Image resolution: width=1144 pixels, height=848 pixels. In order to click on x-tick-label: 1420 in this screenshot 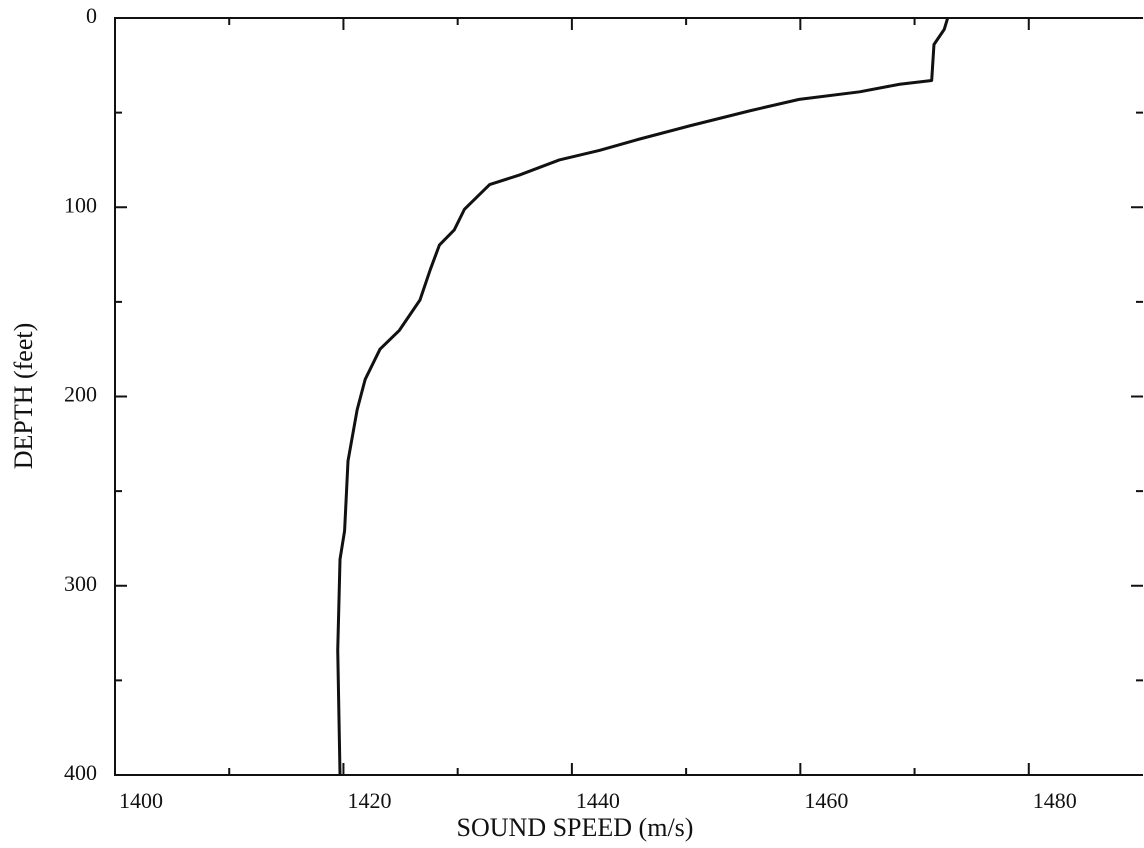, I will do `click(369, 800)`.